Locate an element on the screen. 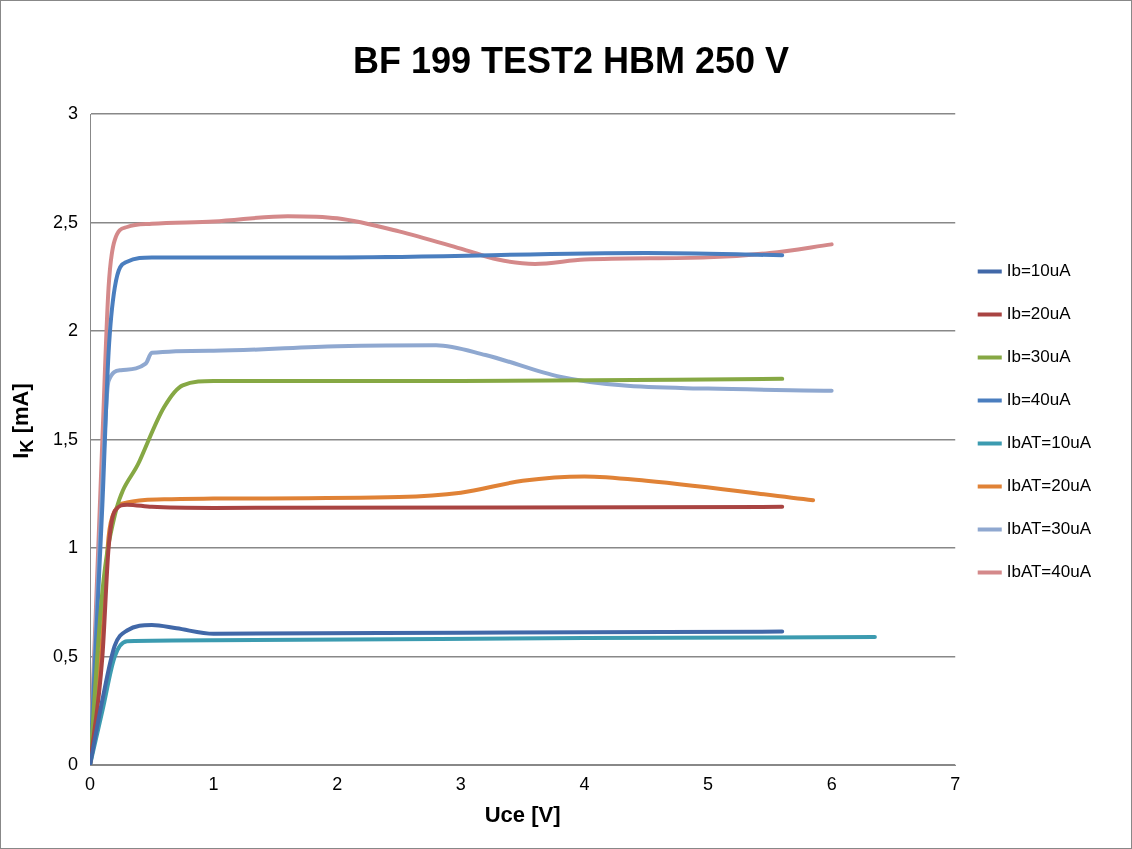 This screenshot has height=849, width=1132. x-tick-label: 3 is located at coordinates (460, 783).